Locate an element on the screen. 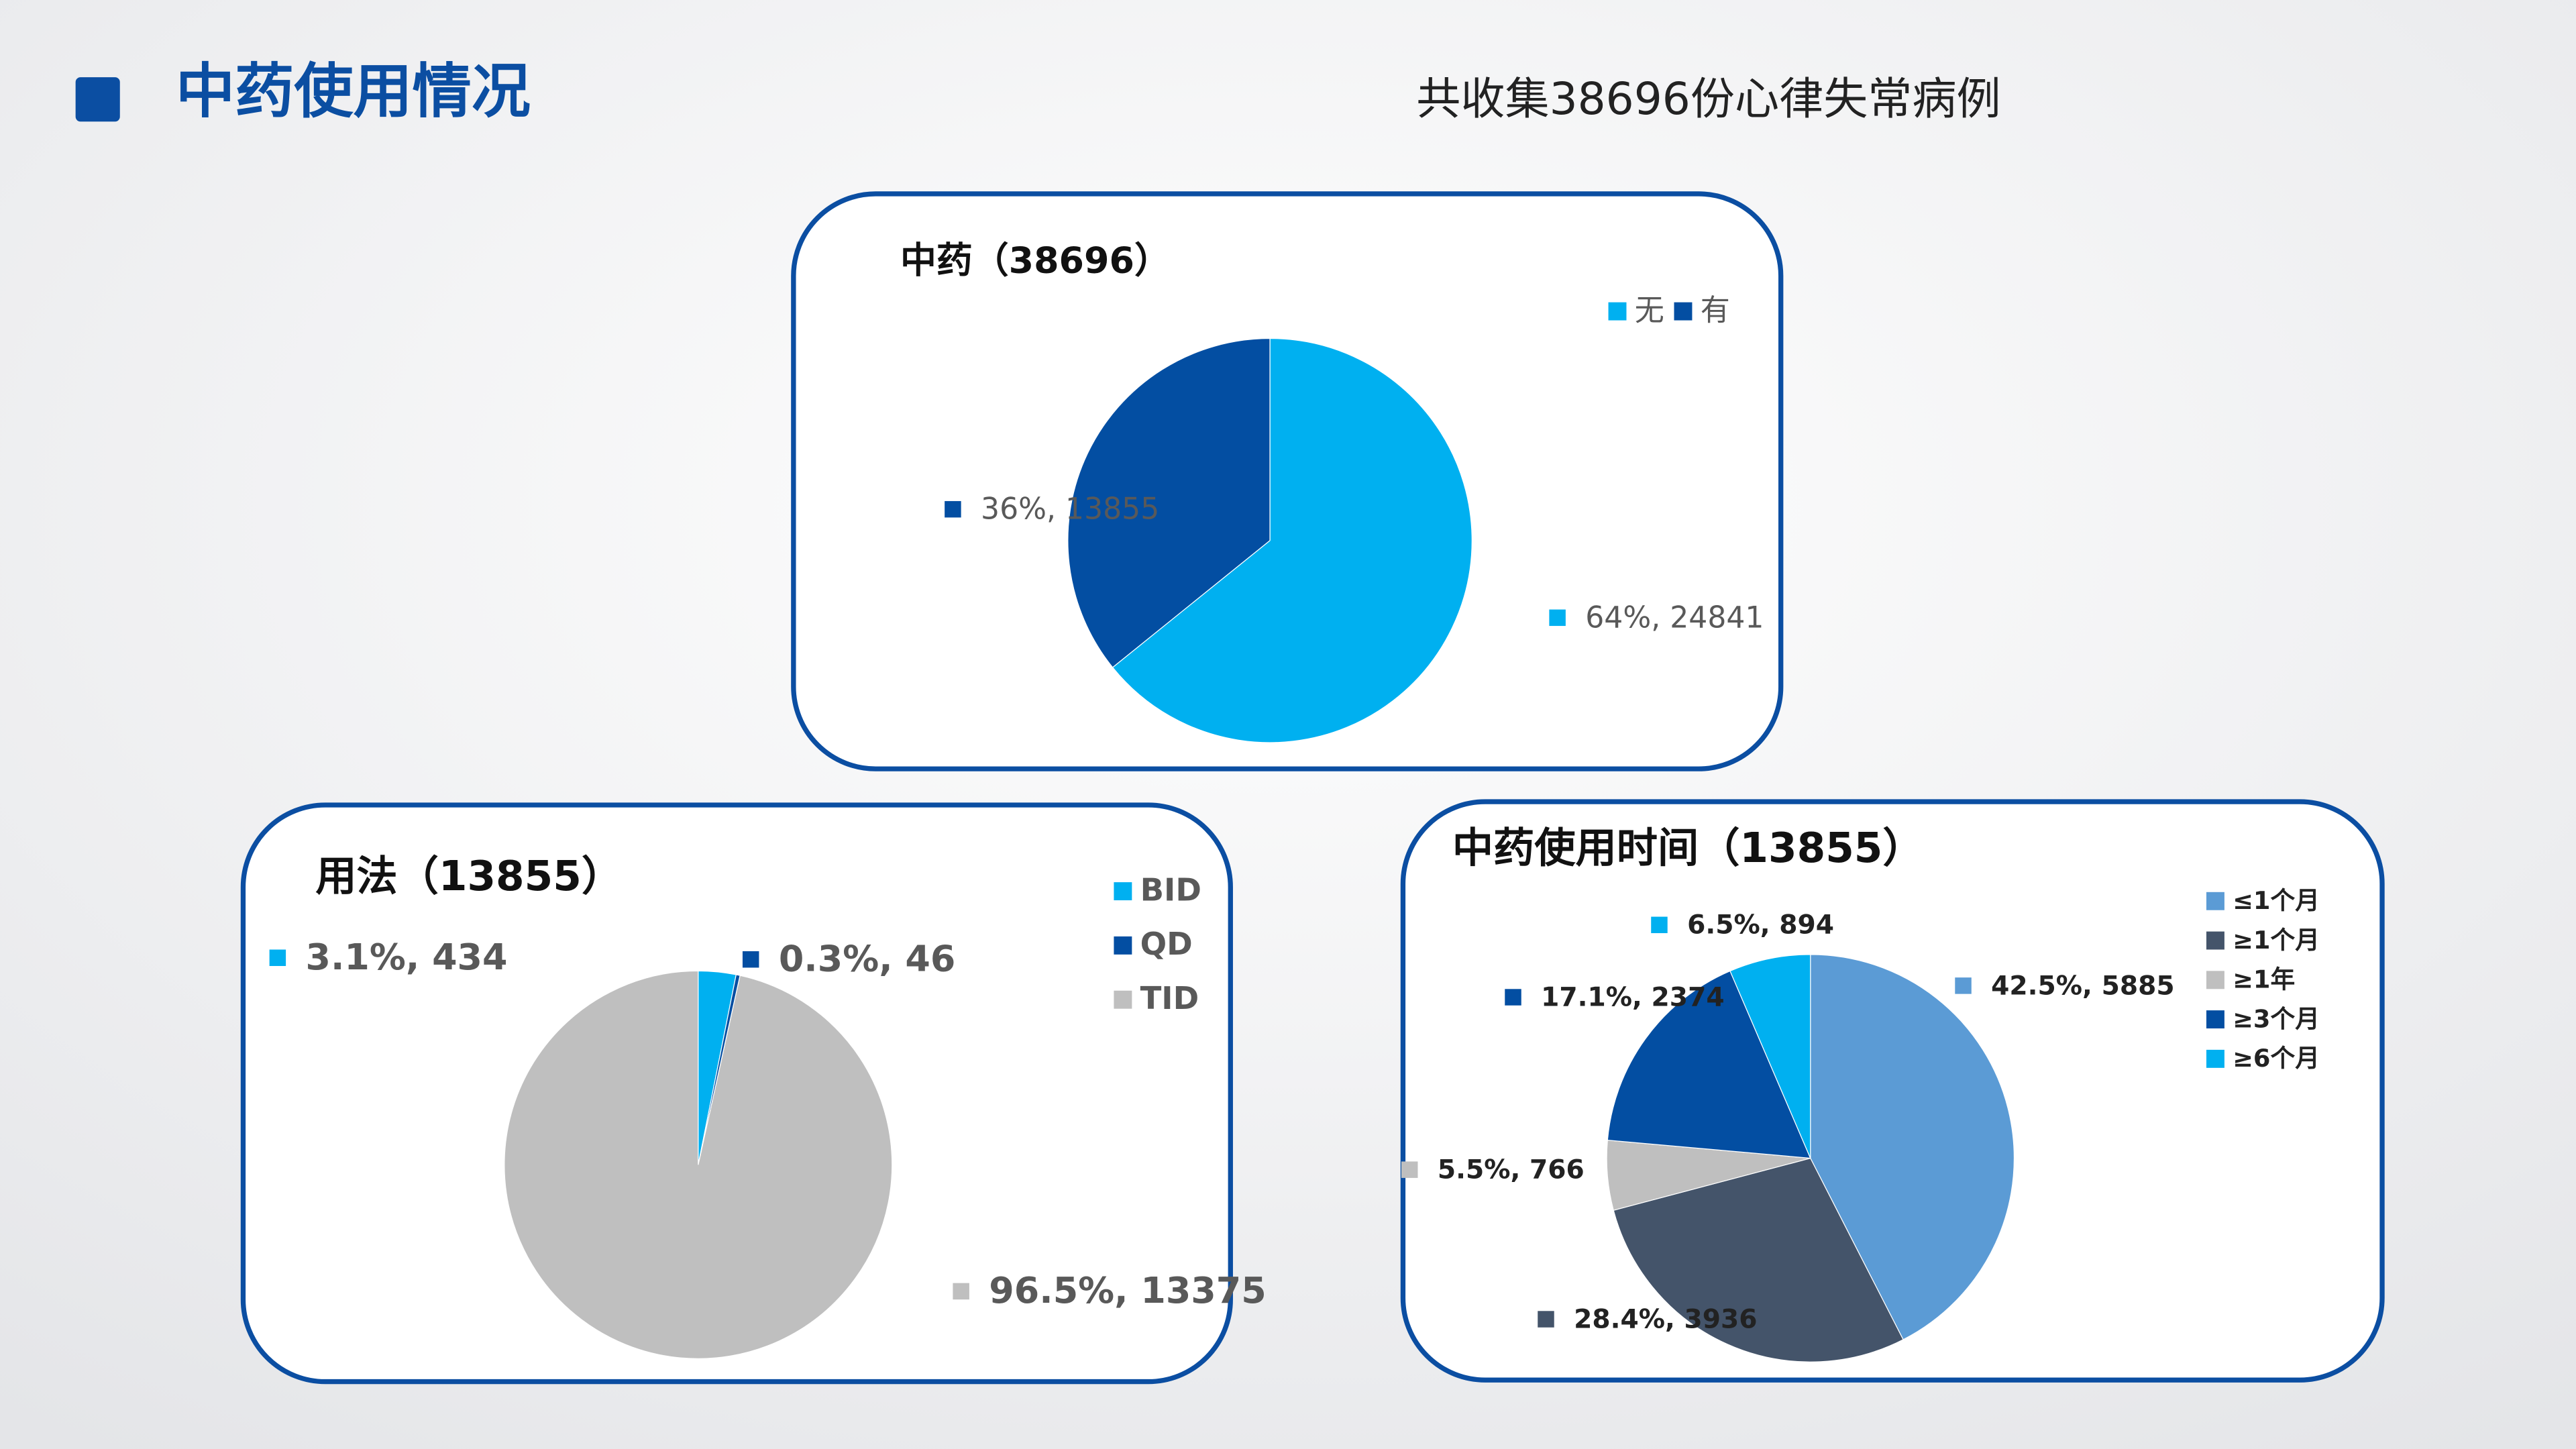 The image size is (2576, 1449). legend-label: QD is located at coordinates (1166, 944).